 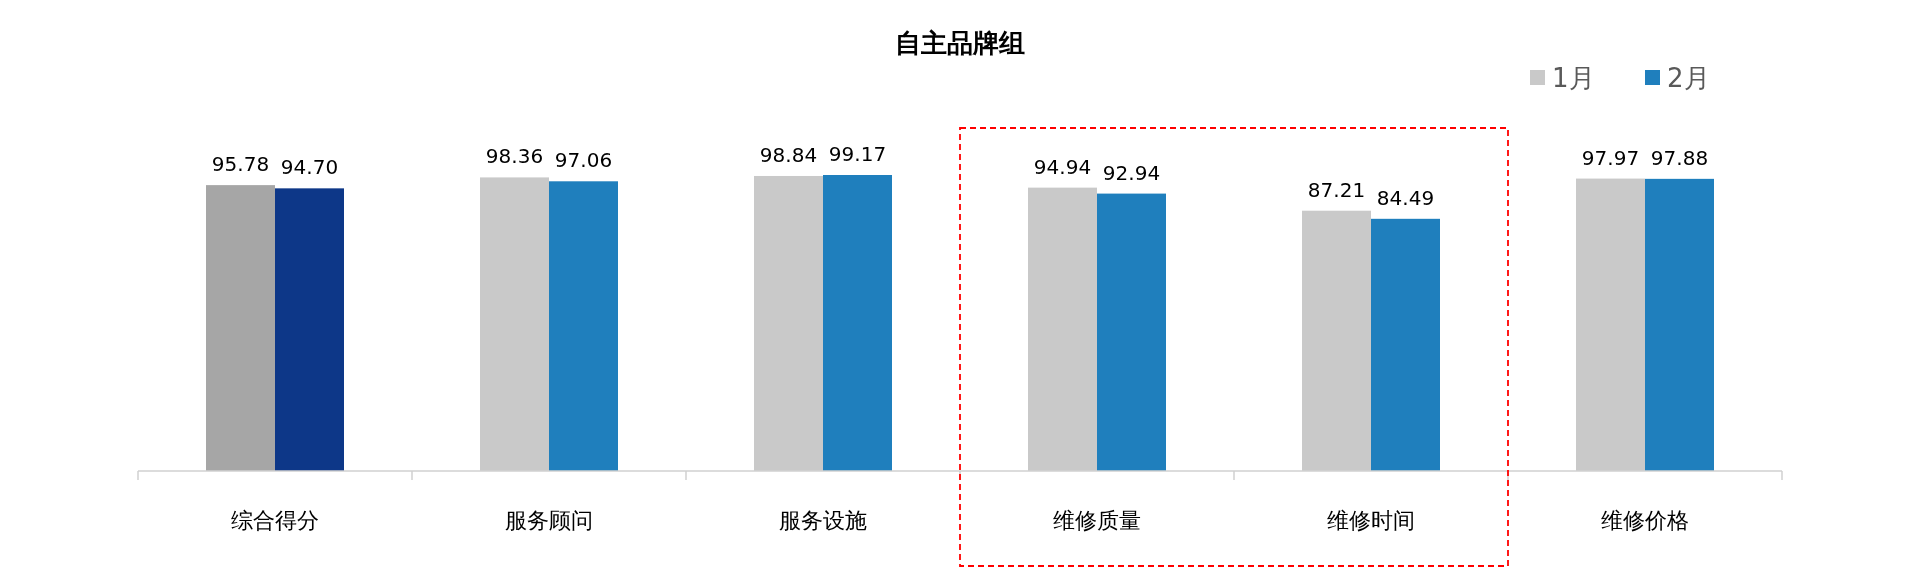 I want to click on x-tick-label: 维修质量, so click(x=1097, y=520).